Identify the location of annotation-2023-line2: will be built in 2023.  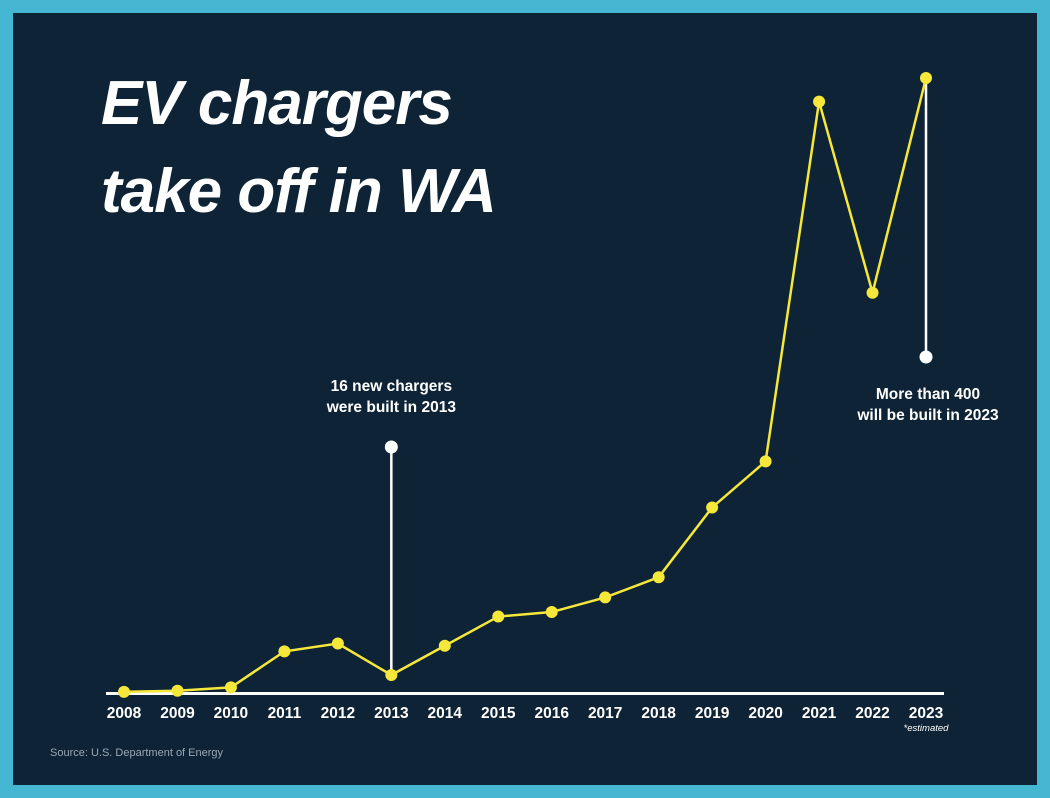
(928, 415).